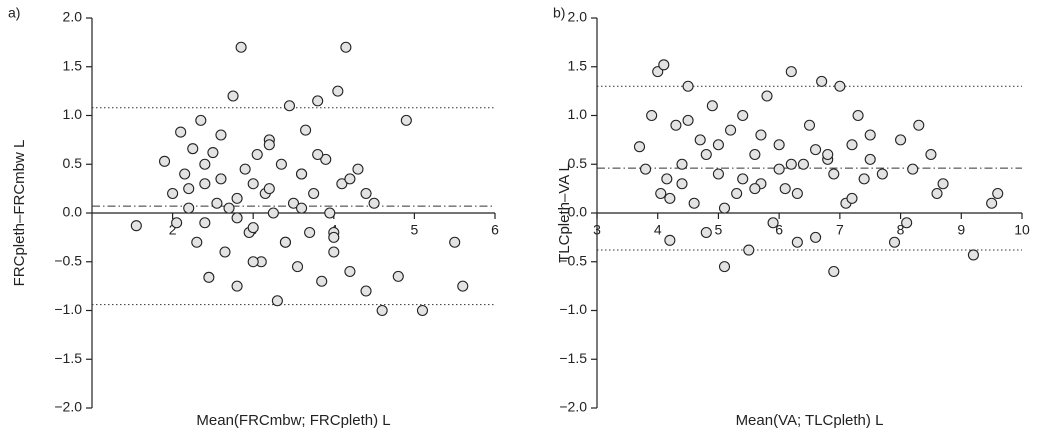 Image resolution: width=1040 pixels, height=432 pixels. Describe the element at coordinates (564, 213) in the screenshot. I see `y-axis-label: TLCpleth–VA L` at that location.